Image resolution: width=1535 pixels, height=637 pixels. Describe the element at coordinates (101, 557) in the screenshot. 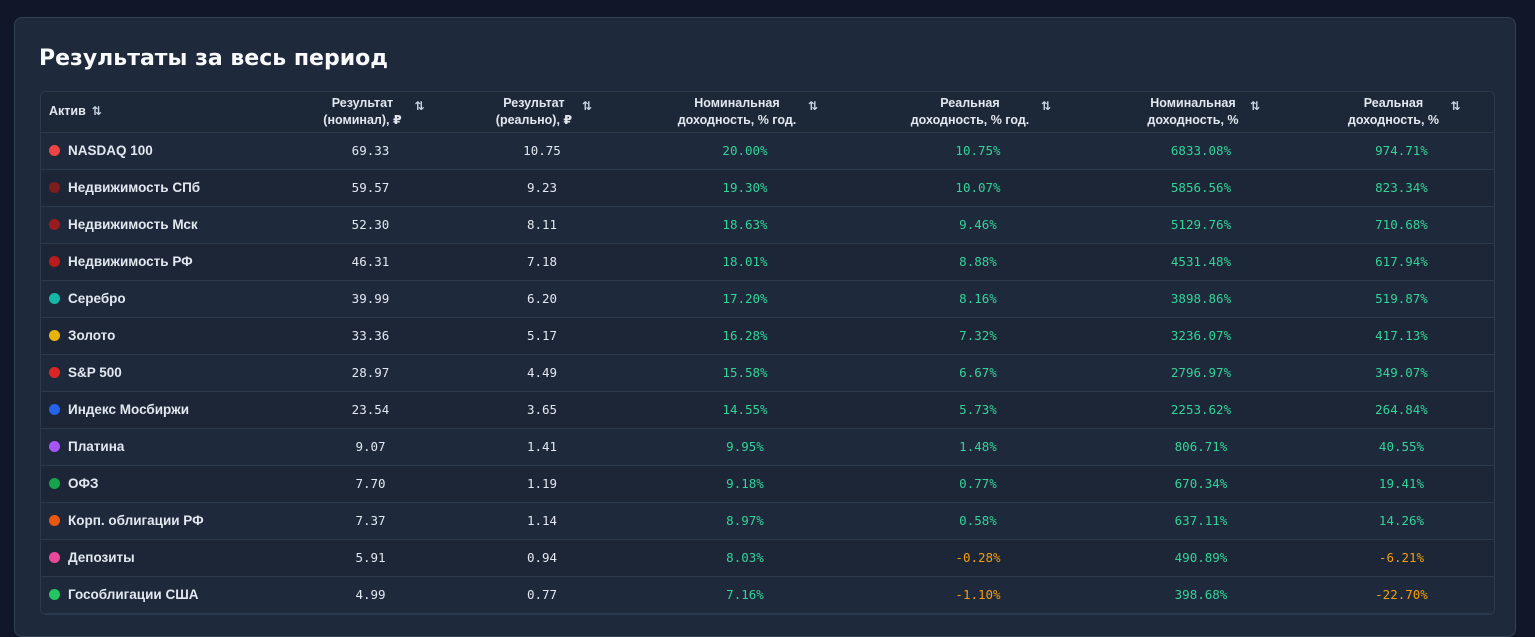

I see `asset-name: Депозиты` at that location.